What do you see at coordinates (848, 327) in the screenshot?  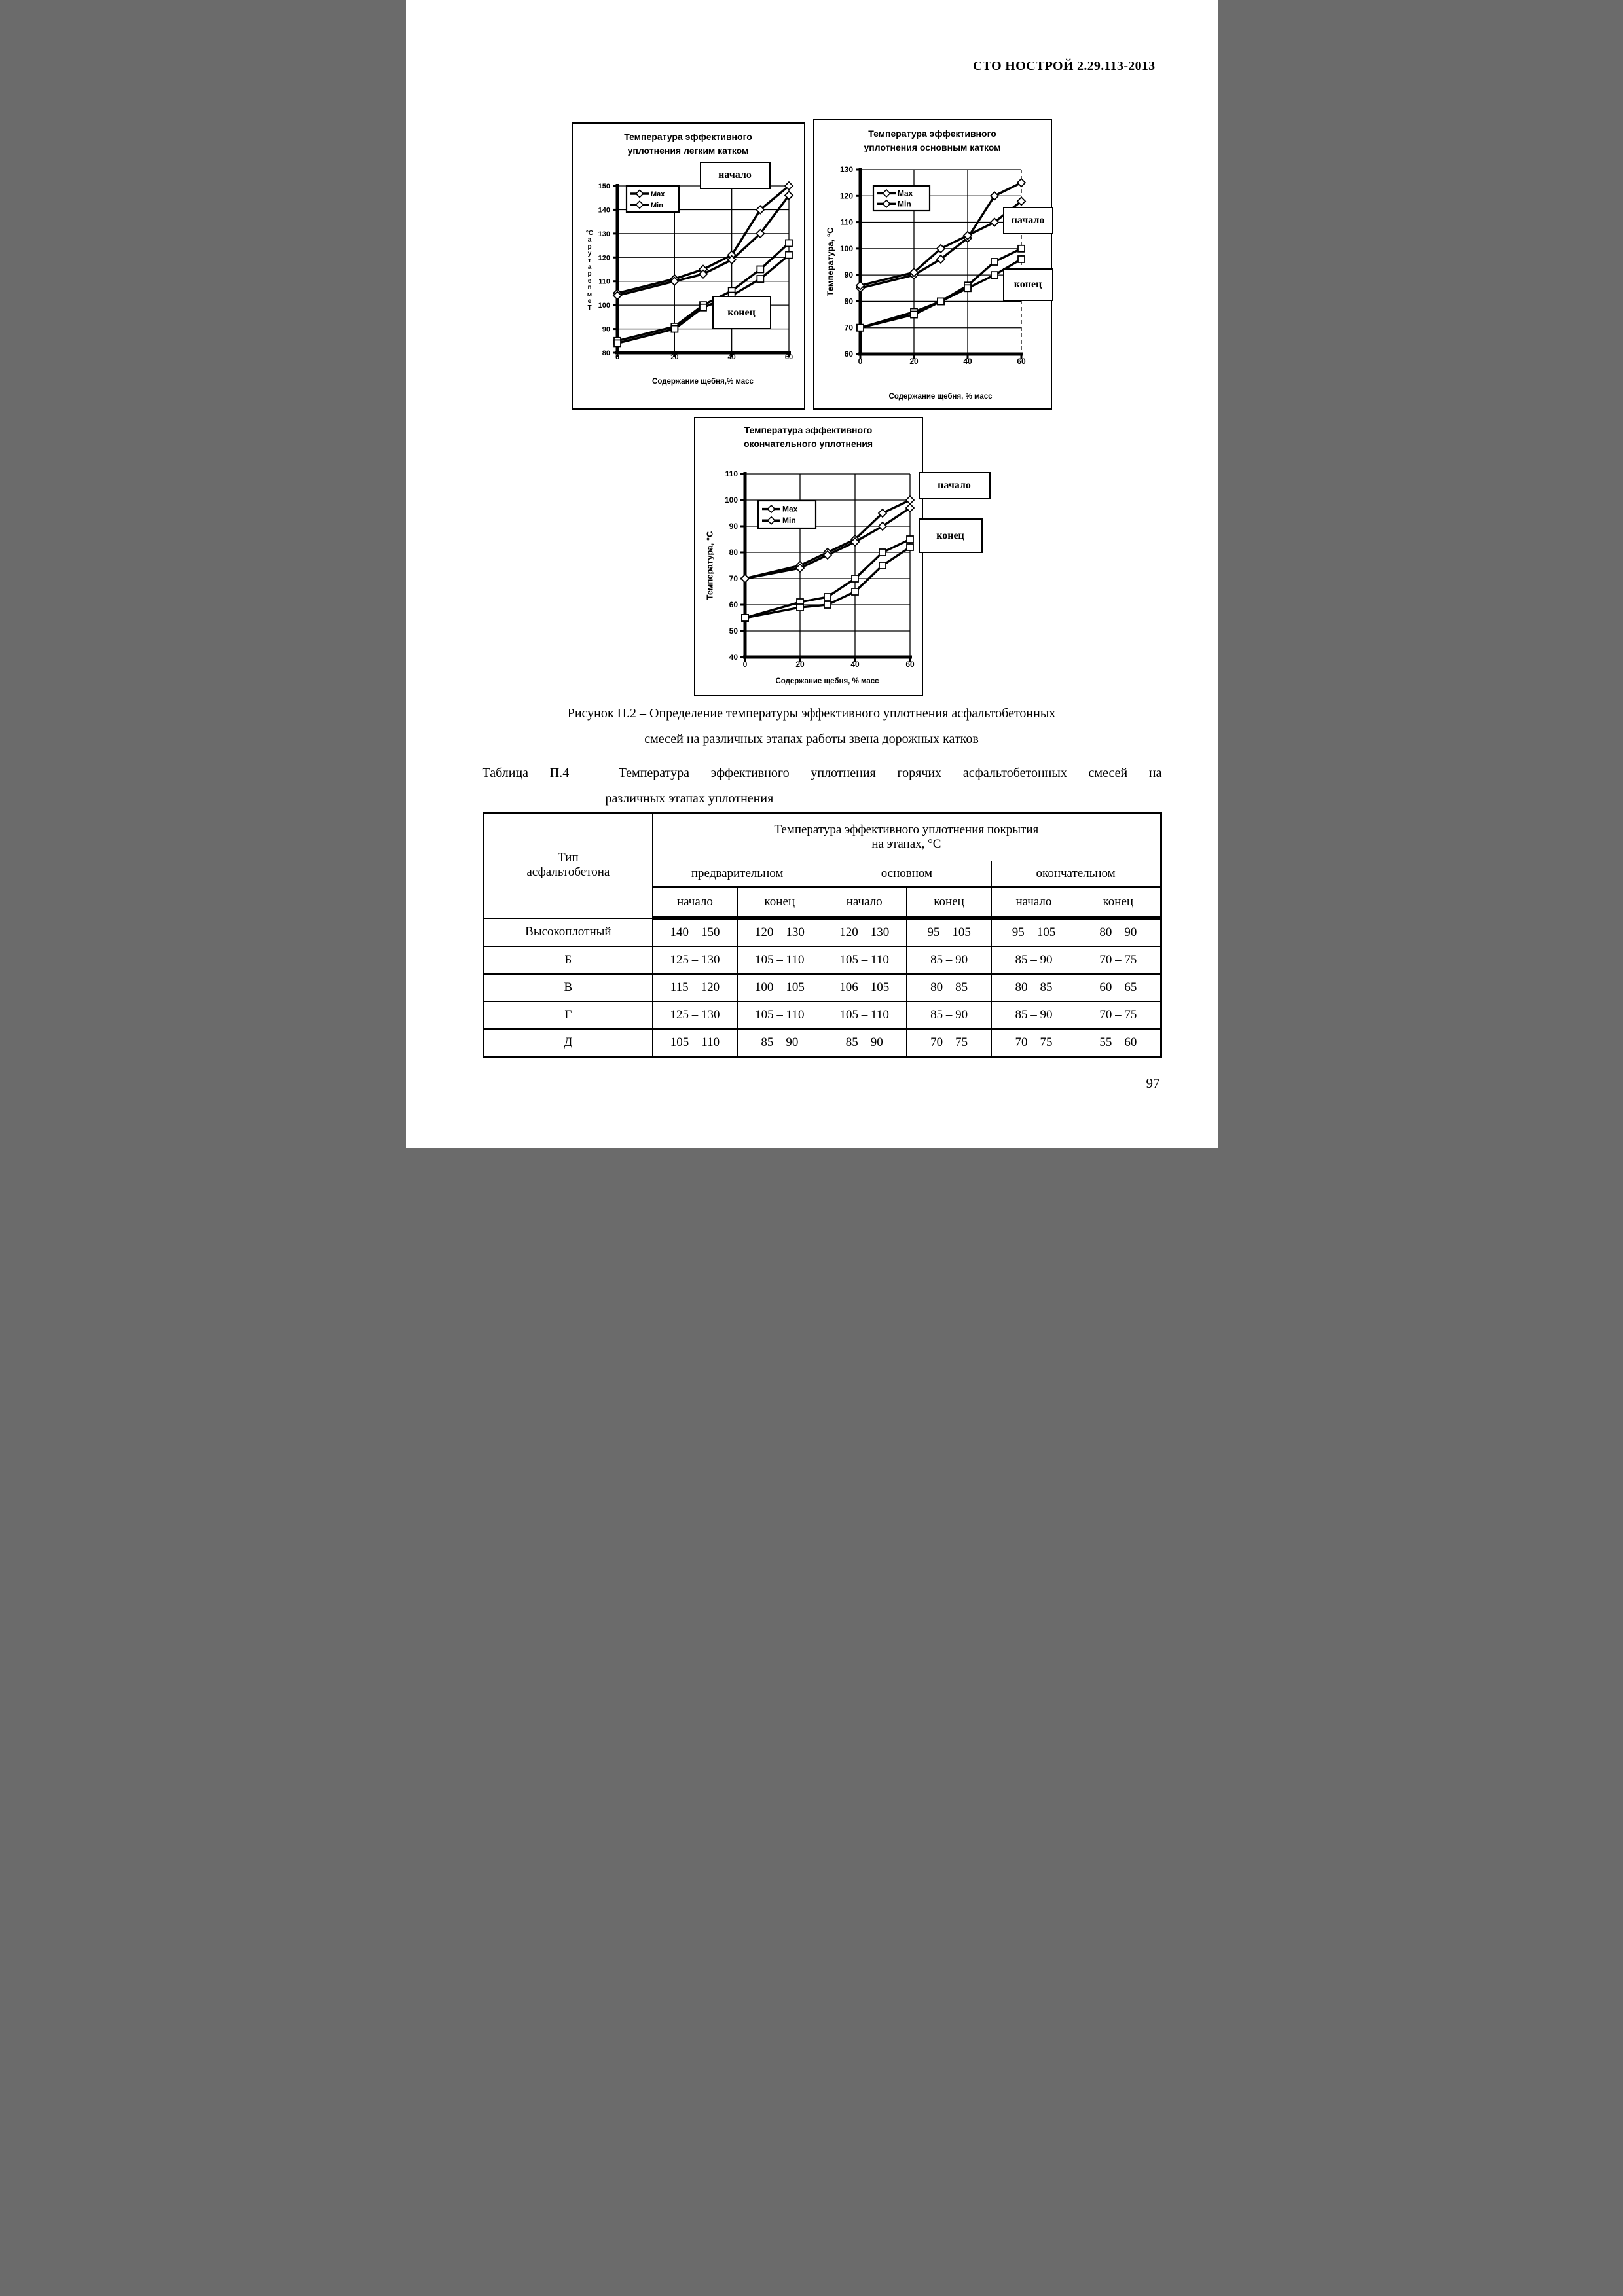 I see `y-tick-label: 70` at bounding box center [848, 327].